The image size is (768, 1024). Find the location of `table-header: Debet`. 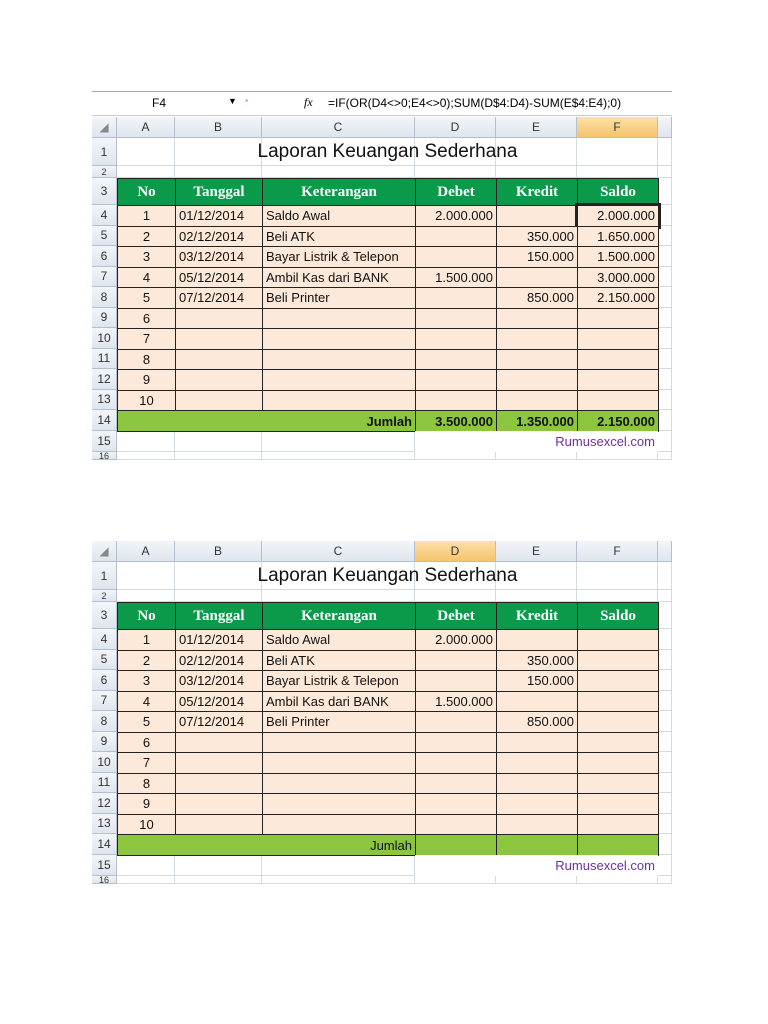

table-header: Debet is located at coordinates (456, 616).